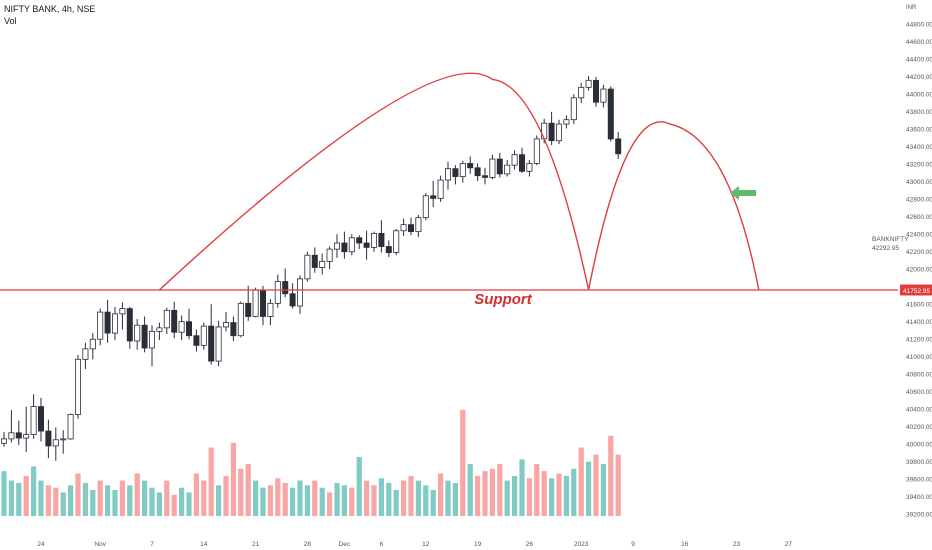 This screenshot has width=932, height=550. What do you see at coordinates (919, 42) in the screenshot?
I see `price-tick-label: 44600.00` at bounding box center [919, 42].